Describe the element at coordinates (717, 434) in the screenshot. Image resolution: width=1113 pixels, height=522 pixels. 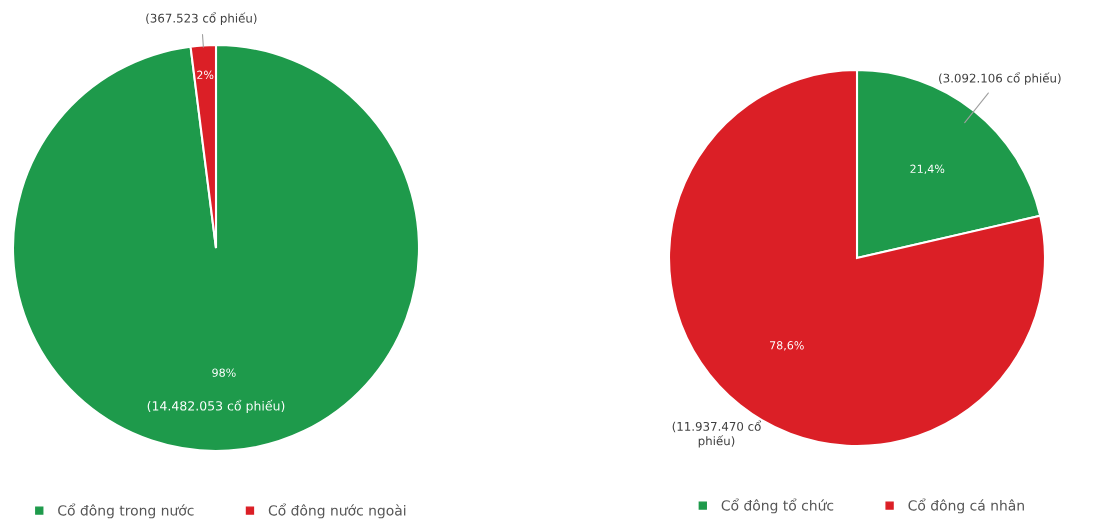
I see `text: (11.937.470 cổ phiếu)` at that location.